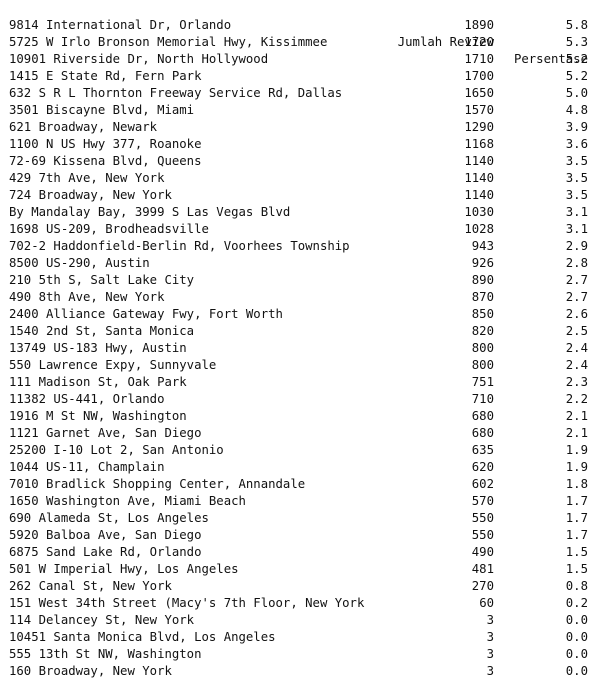 Image resolution: width=596 pixels, height=690 pixels. Describe the element at coordinates (576, 416) in the screenshot. I see `percentage-cell: 2.1` at that location.